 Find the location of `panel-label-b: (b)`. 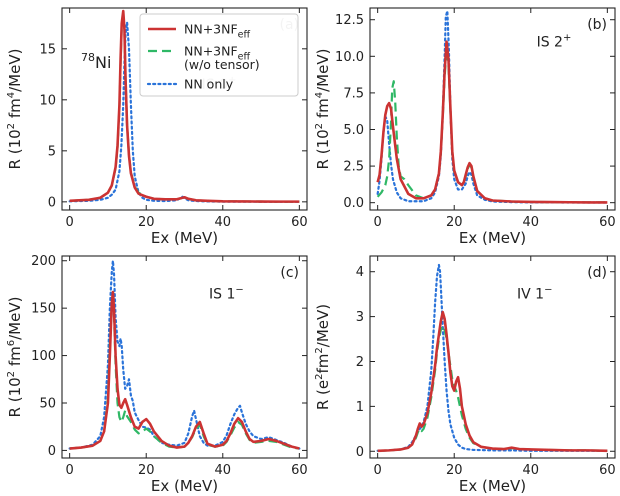

panel-label-b: (b) is located at coordinates (597, 25).